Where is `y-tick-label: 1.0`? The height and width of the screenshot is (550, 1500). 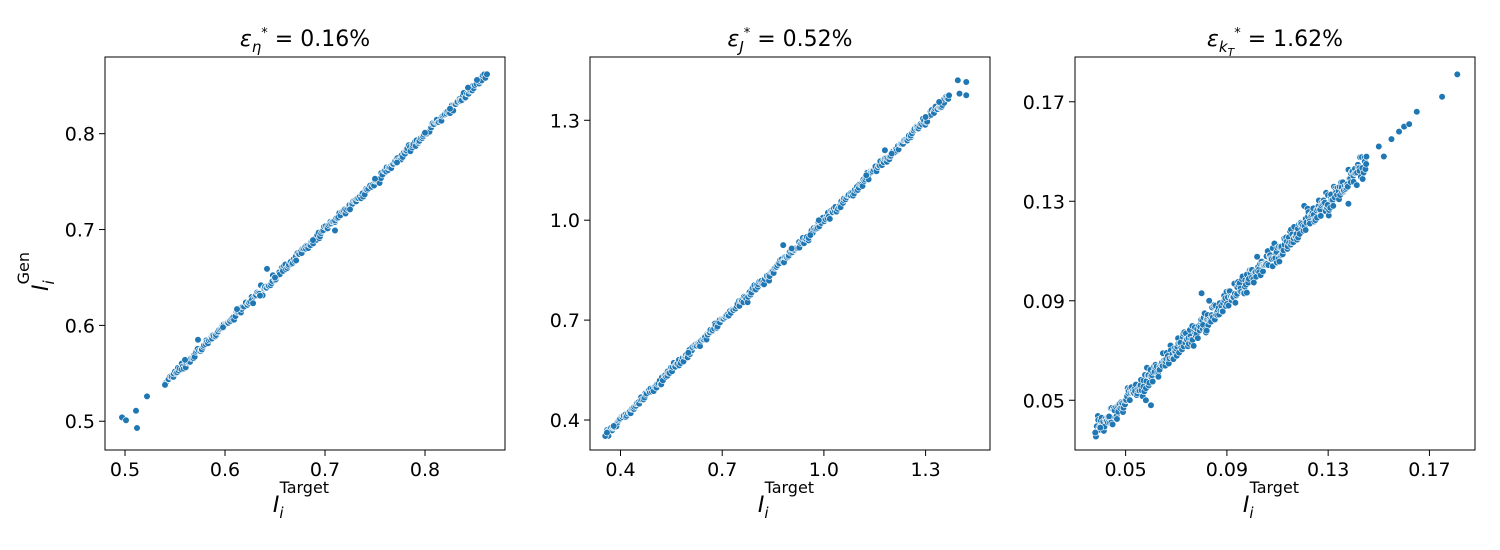 y-tick-label: 1.0 is located at coordinates (565, 221).